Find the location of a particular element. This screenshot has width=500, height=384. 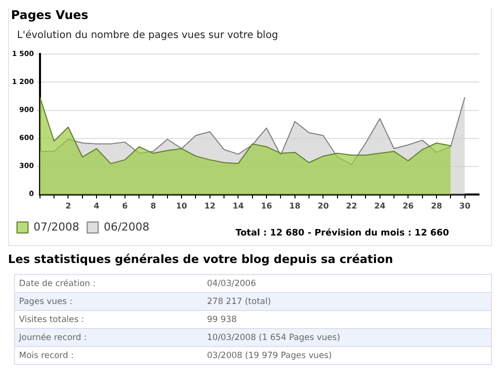

text: Total : 12 680 - Prévision du mois : 12 660 is located at coordinates (342, 232).